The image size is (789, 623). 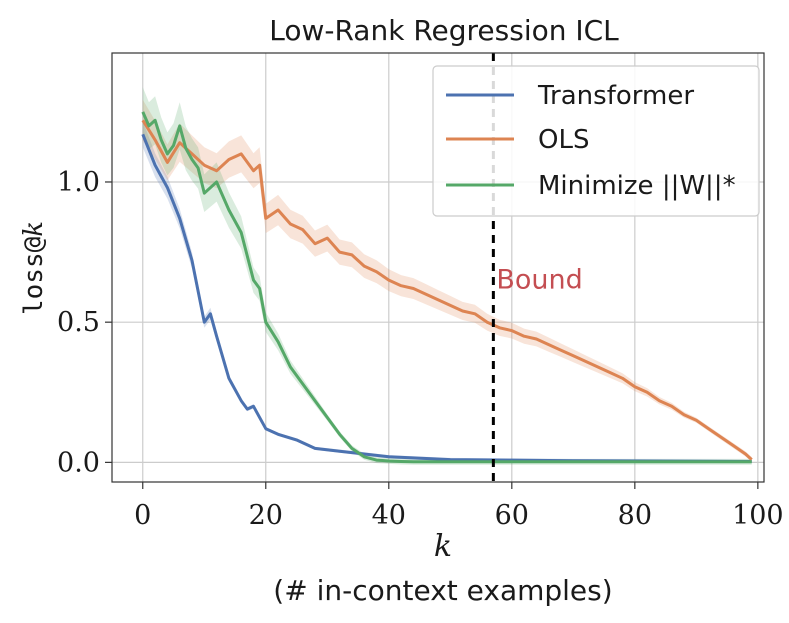 I want to click on y-axis-ticks: 0.0 0.5 1.0, so click(x=84, y=322).